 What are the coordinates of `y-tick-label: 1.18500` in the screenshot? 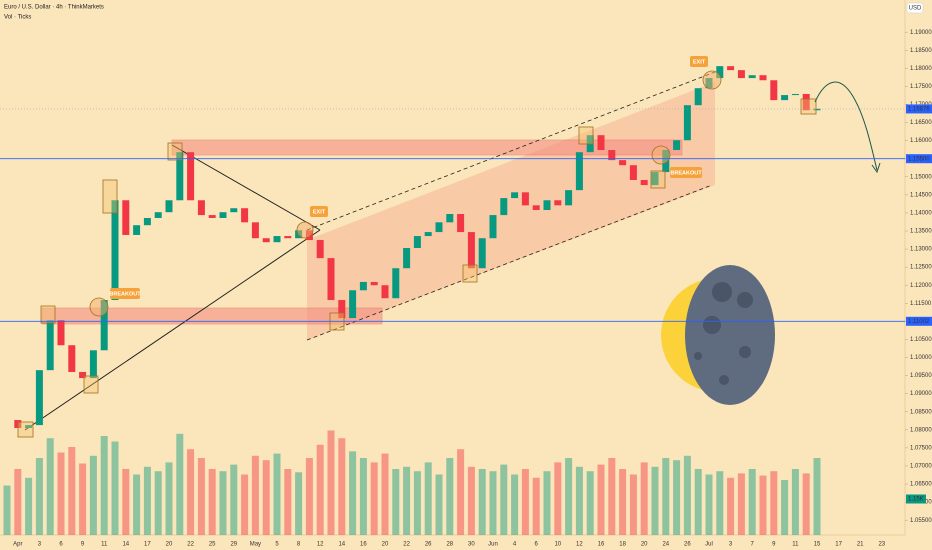 It's located at (921, 51).